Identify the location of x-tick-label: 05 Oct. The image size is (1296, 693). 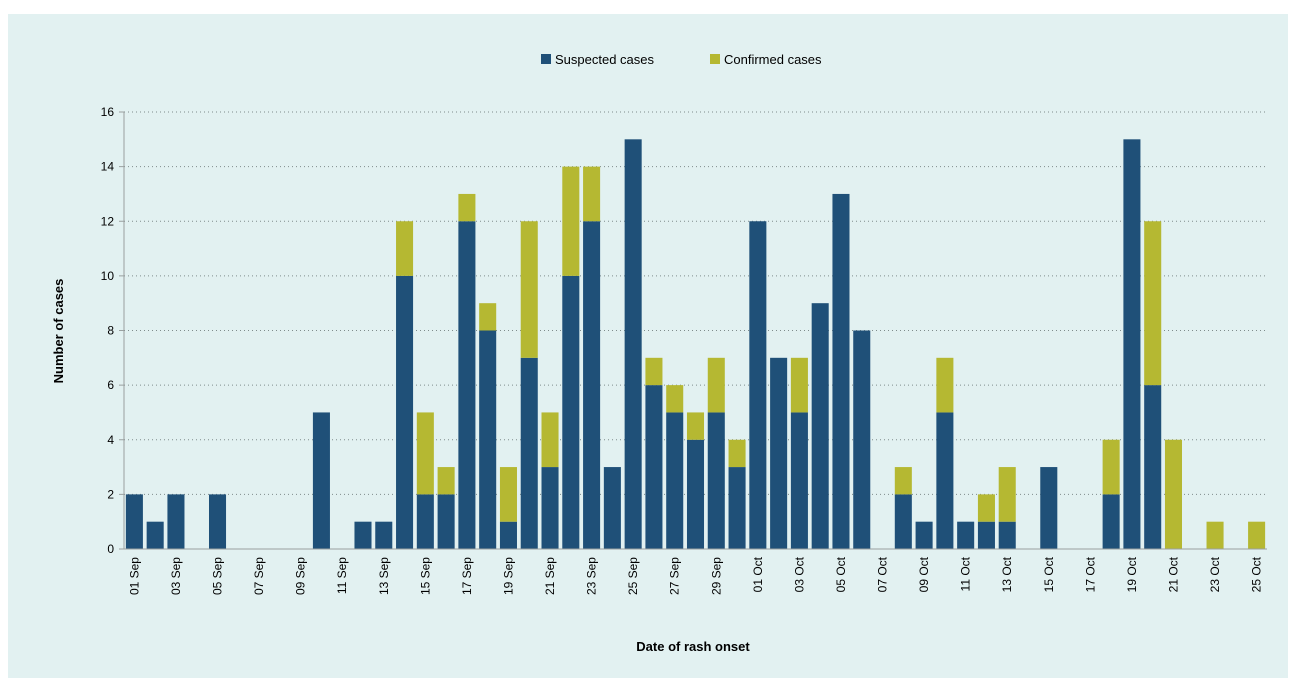
(841, 574).